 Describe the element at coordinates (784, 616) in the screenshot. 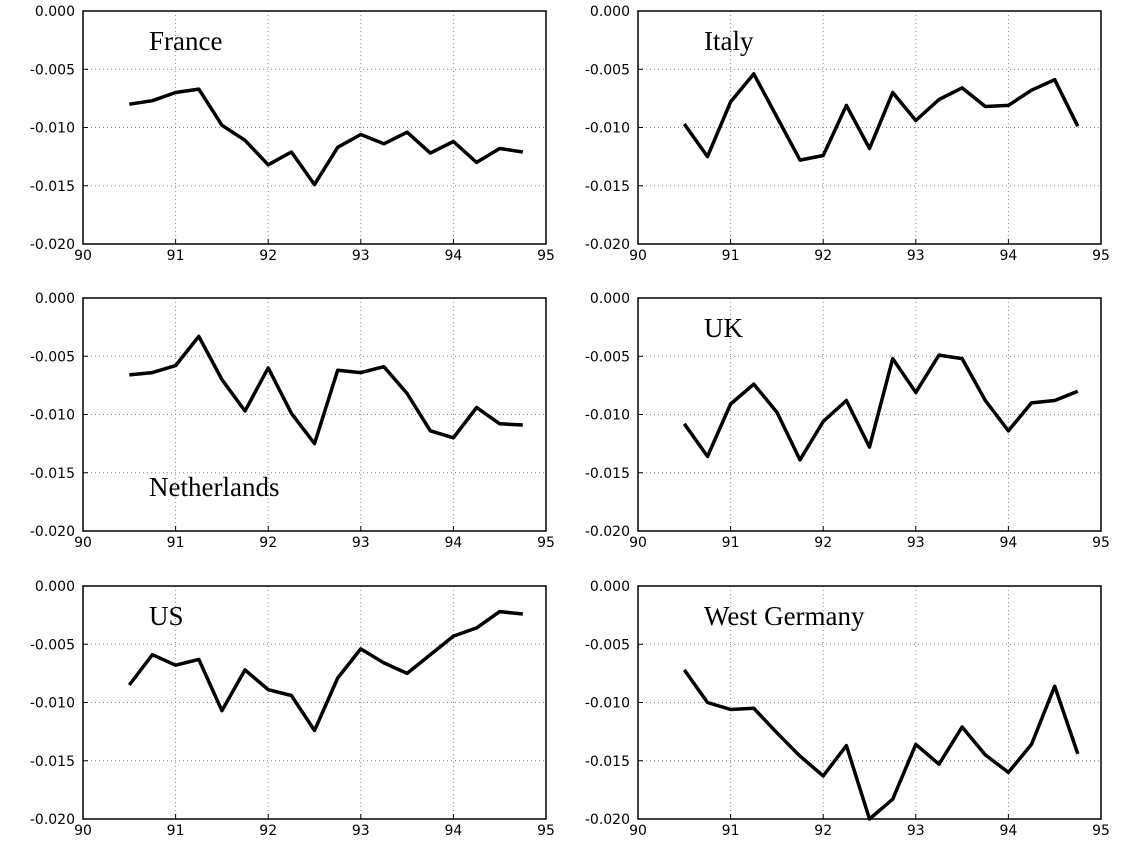

I see `panel-label: West Germany` at that location.